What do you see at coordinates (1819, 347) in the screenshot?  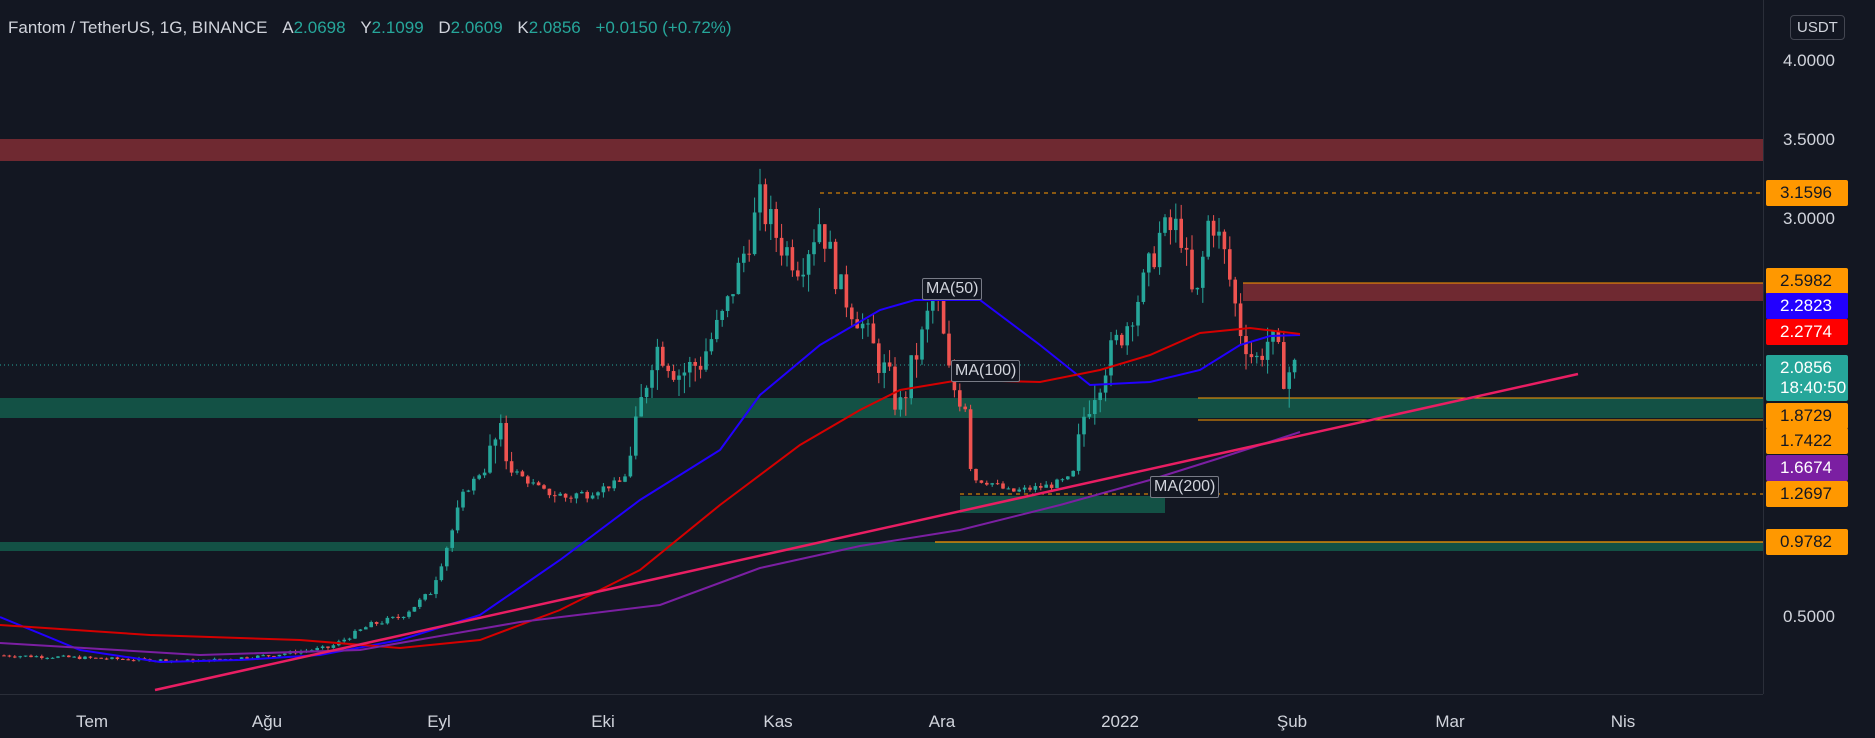 I see `price-axis` at bounding box center [1819, 347].